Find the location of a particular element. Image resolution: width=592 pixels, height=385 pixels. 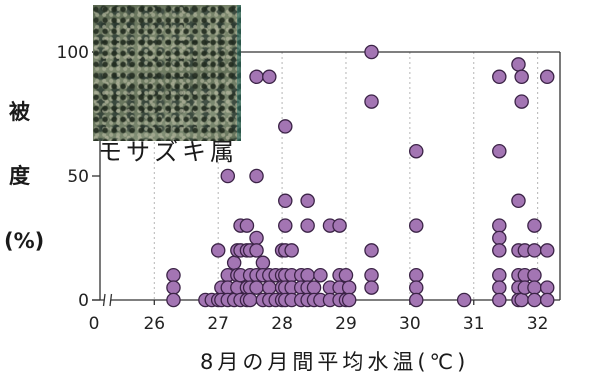

x-tick-label: 27 is located at coordinates (218, 324).